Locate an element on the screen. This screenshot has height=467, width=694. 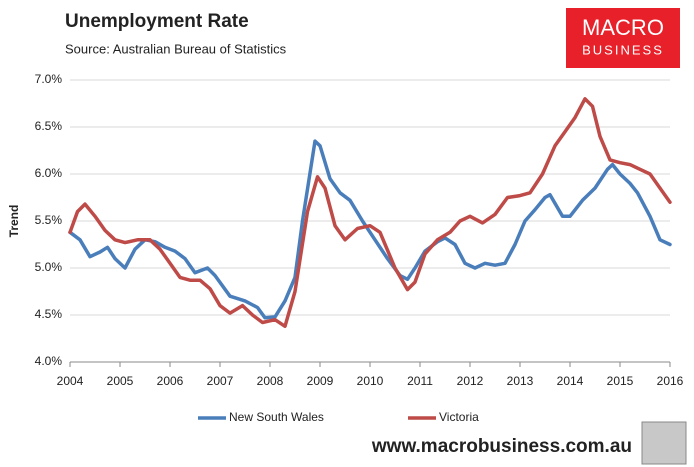
x-tick-label: 2015 is located at coordinates (620, 381).